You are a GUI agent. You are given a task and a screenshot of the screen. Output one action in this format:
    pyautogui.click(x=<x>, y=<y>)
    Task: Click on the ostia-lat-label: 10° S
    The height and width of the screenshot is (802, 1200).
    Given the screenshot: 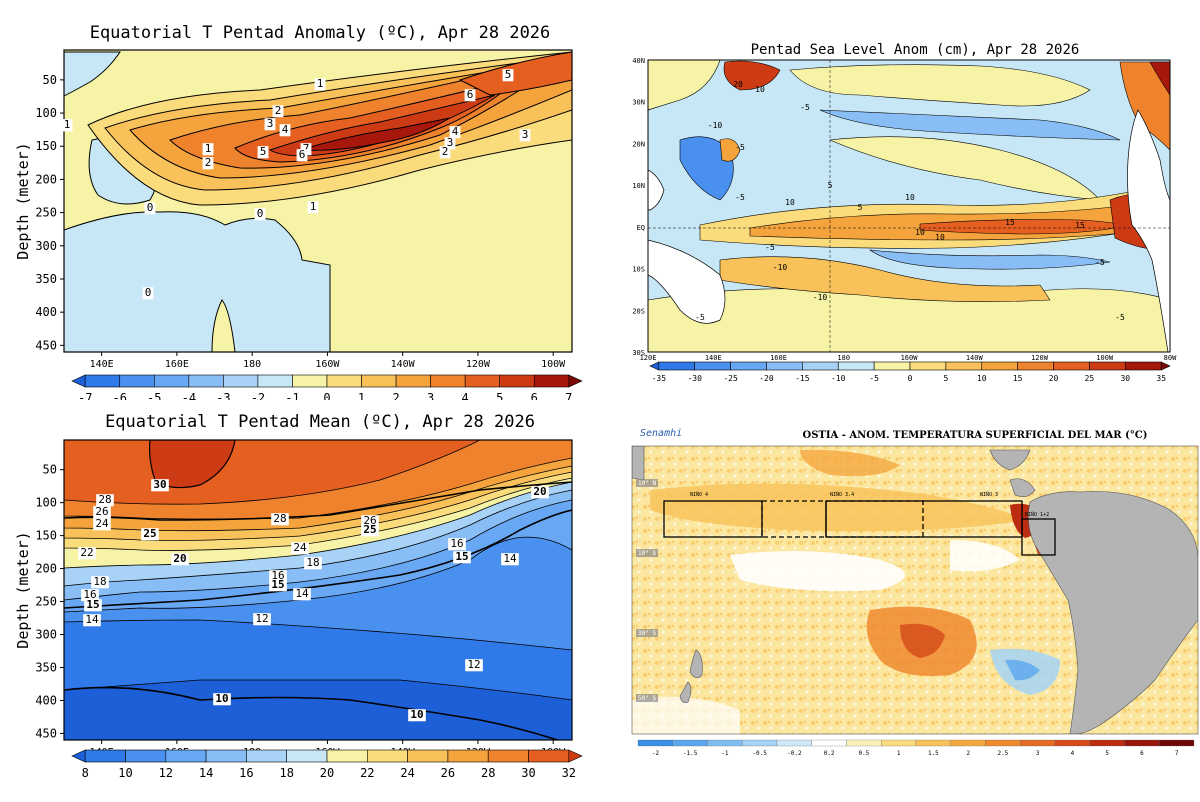 What is the action you would take?
    pyautogui.click(x=647, y=553)
    